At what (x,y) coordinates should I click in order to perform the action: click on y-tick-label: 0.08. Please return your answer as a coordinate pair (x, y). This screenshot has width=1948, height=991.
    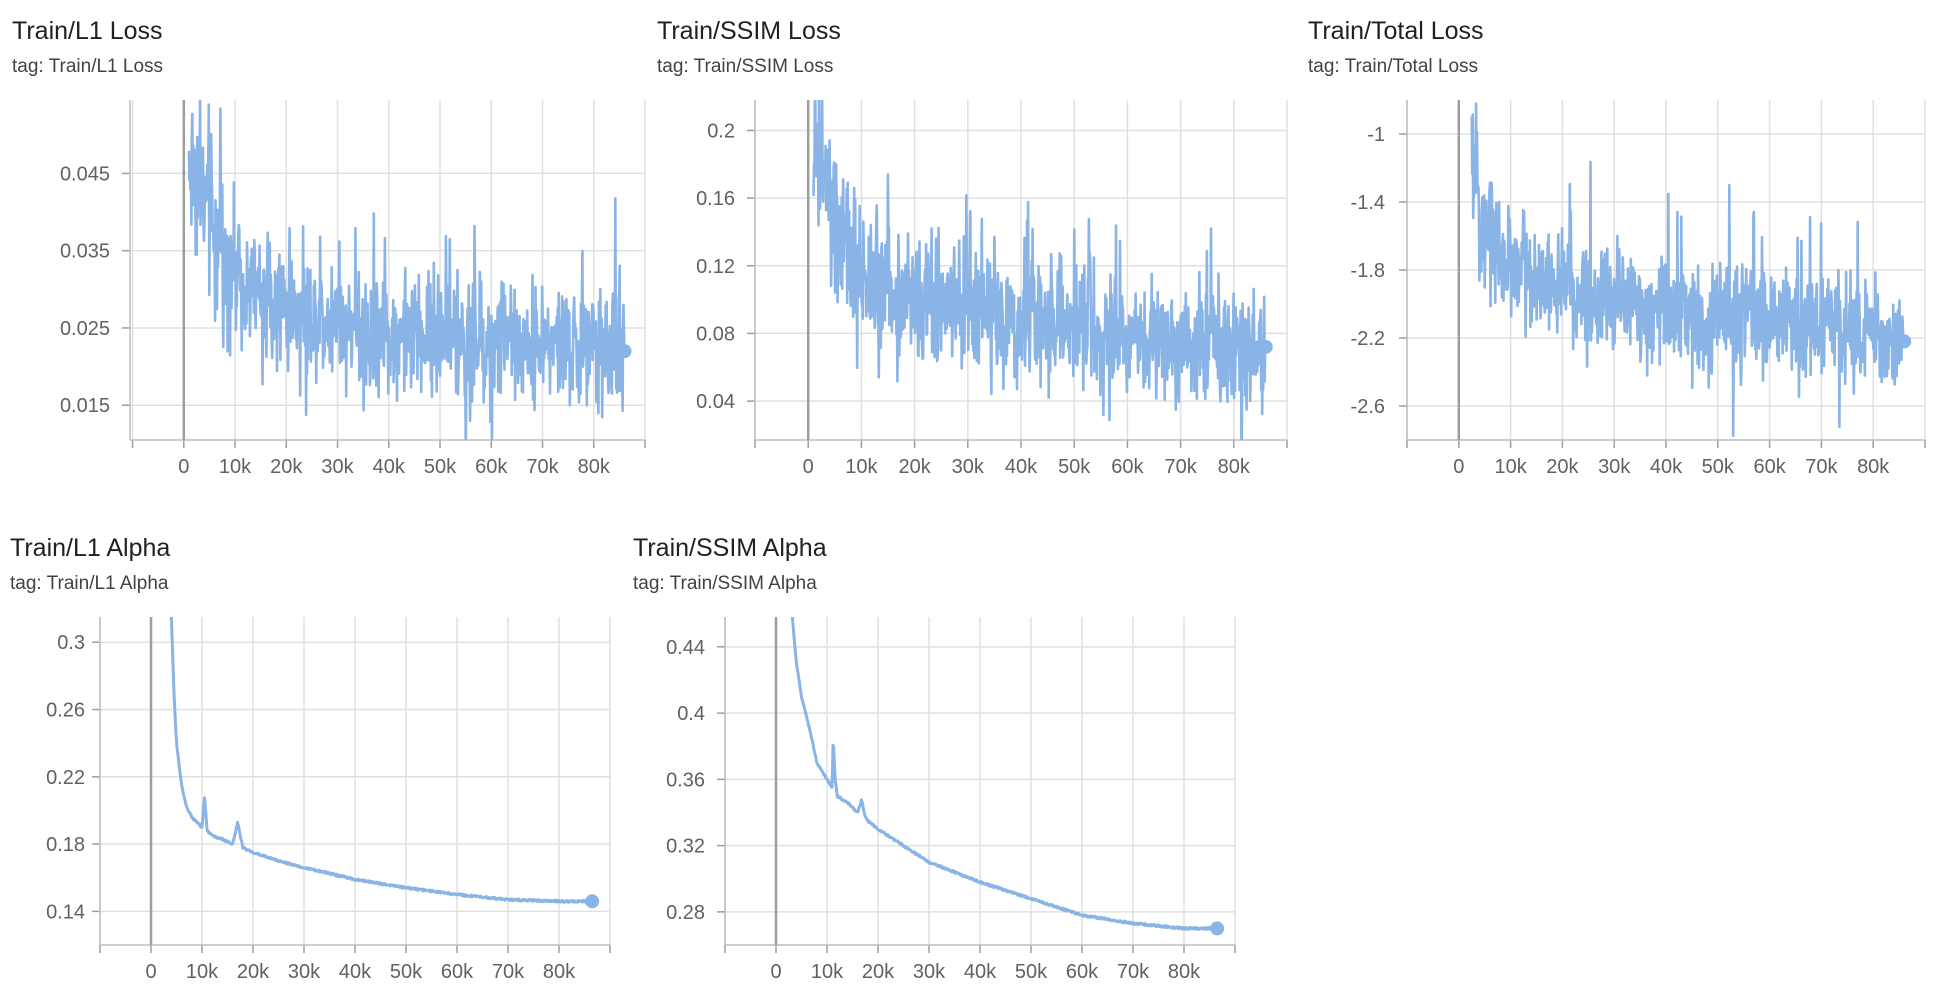
    Looking at the image, I should click on (715, 334).